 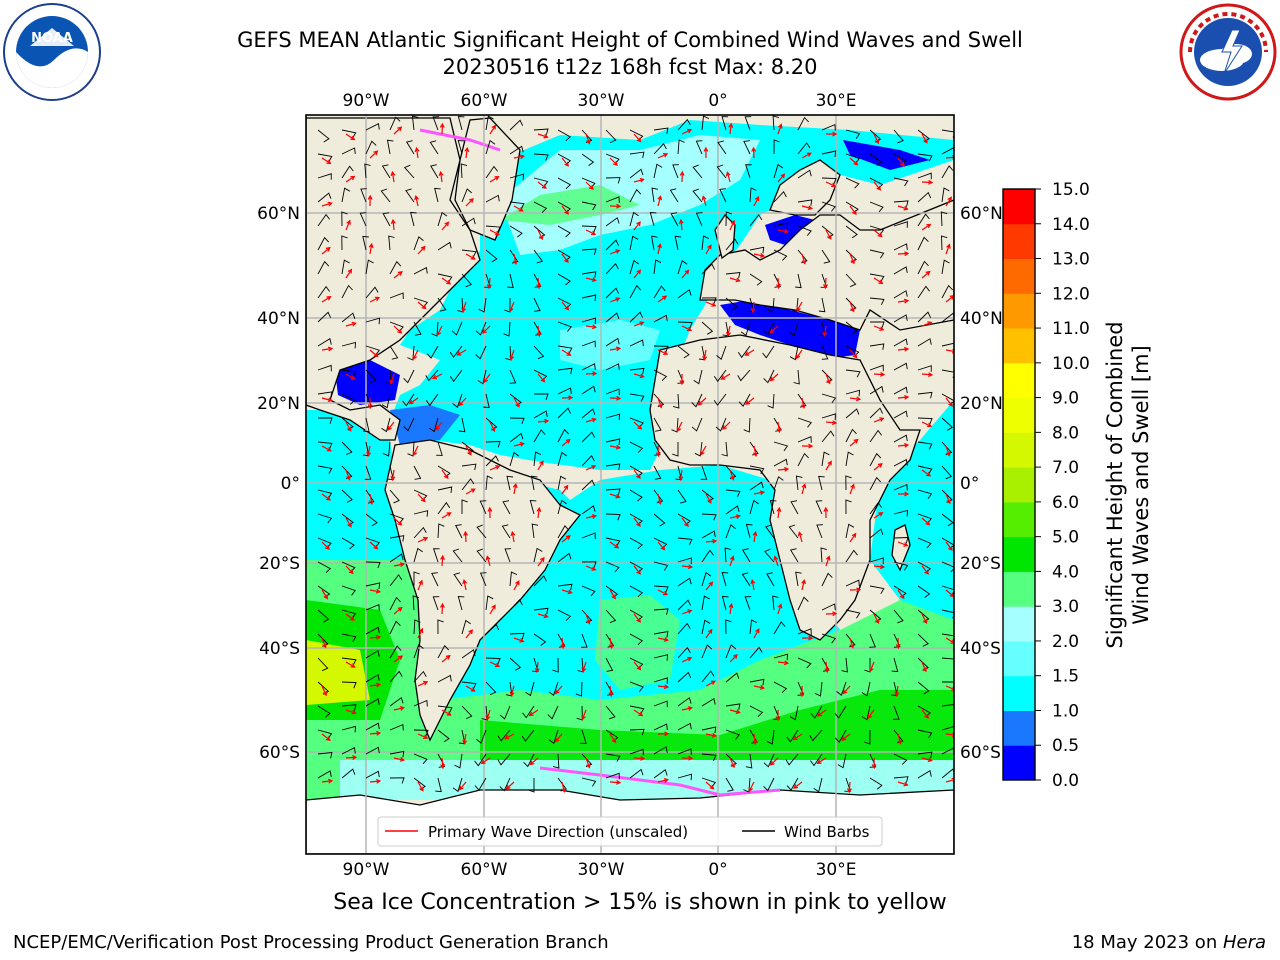 I want to click on lon-label: 60°W, so click(x=484, y=101).